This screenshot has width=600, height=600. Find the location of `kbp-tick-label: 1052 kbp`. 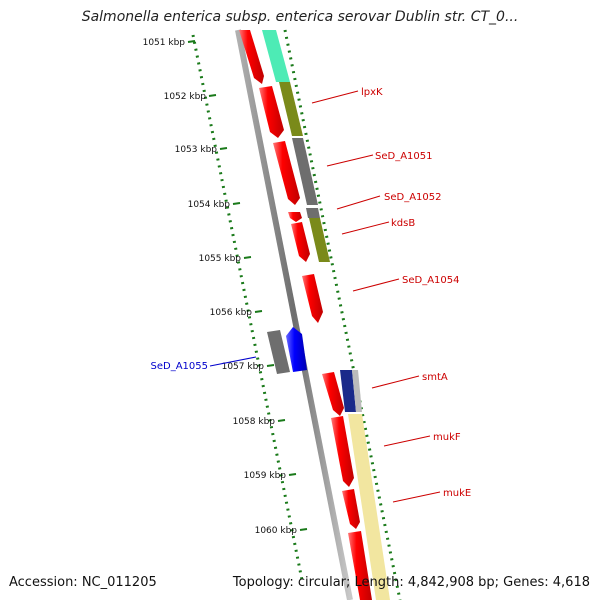

kbp-tick-label: 1052 kbp is located at coordinates (185, 97).